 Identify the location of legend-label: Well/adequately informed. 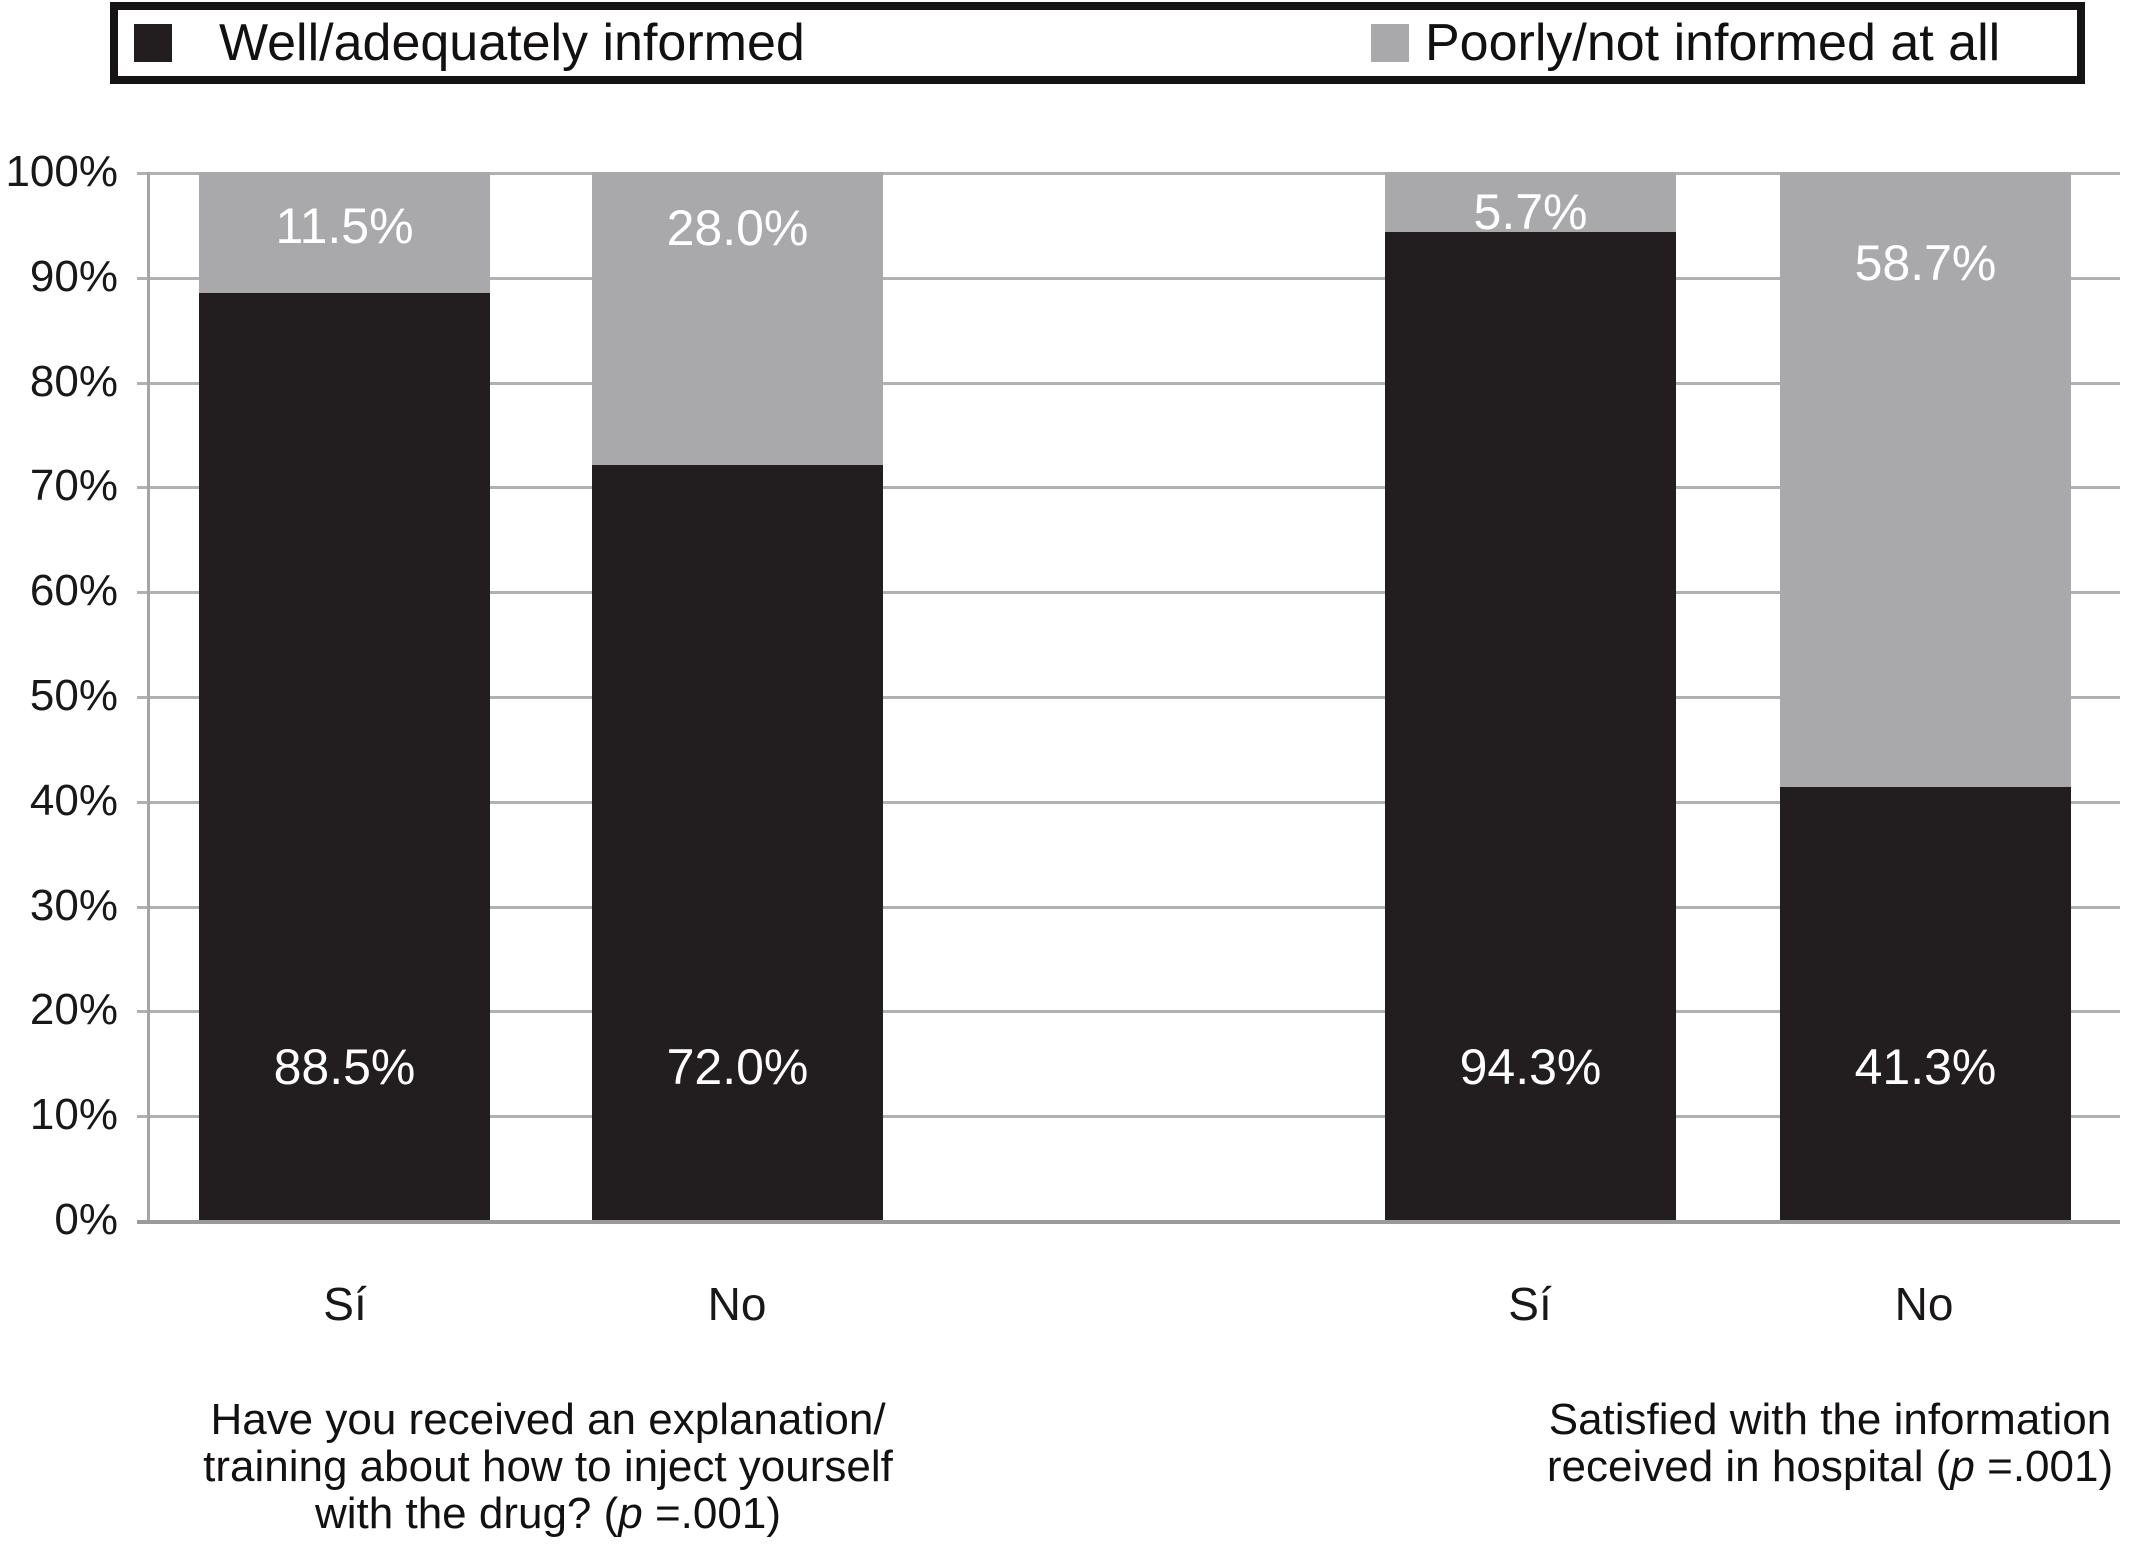
(512, 43).